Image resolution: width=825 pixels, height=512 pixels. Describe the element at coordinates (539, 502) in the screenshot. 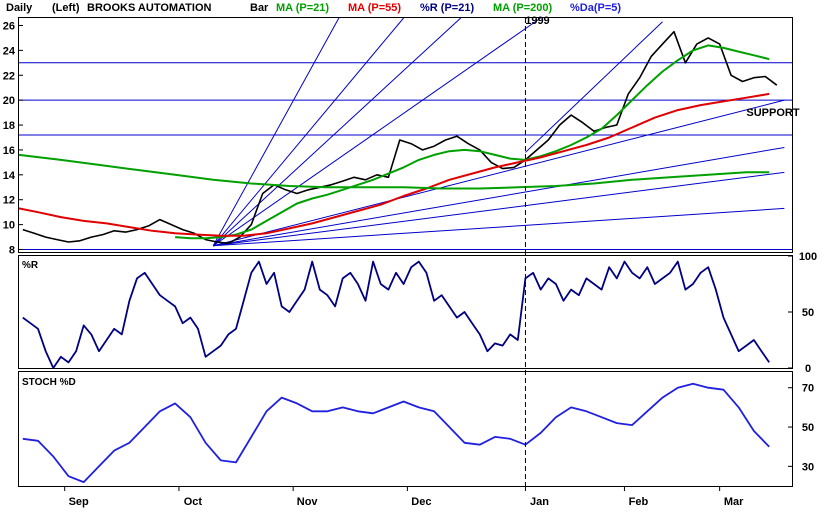

I see `month-tick-label: Jan` at that location.